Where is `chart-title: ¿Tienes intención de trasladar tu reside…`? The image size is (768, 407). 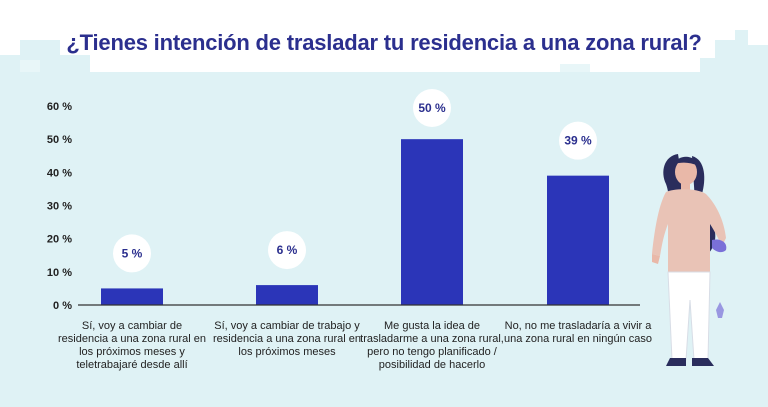 chart-title: ¿Tienes intención de trasladar tu reside… is located at coordinates (384, 42).